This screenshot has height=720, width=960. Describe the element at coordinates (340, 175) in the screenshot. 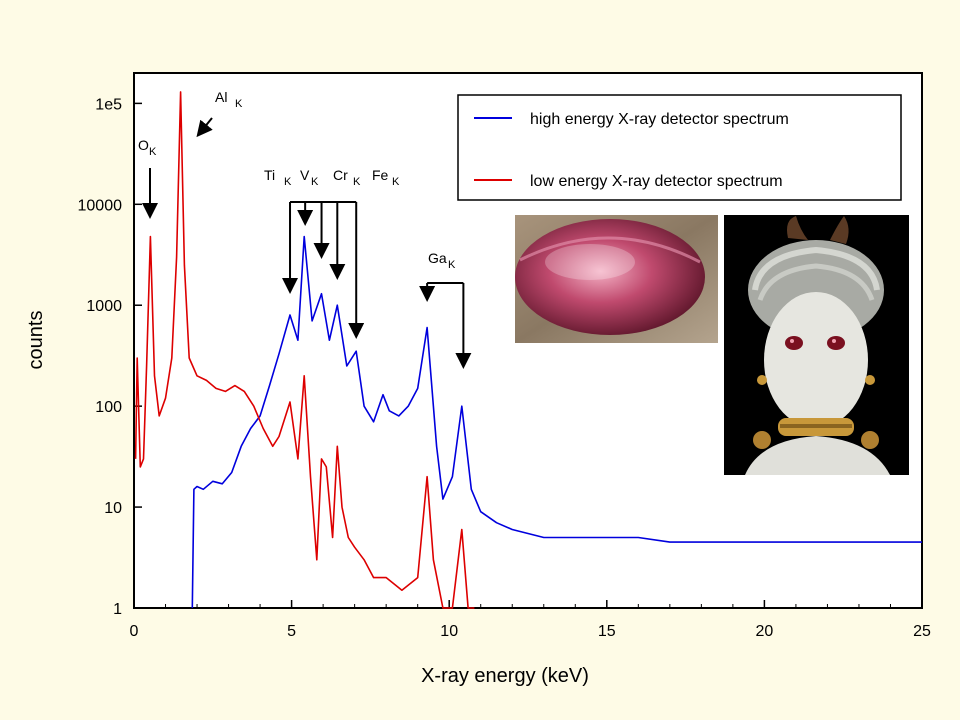

I see `peak-label-cr: Cr` at that location.